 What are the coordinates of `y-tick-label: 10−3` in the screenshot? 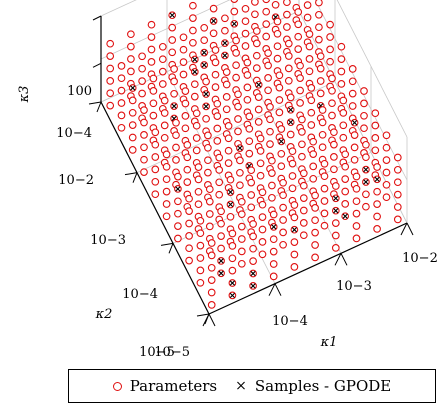 It's located at (108, 240).